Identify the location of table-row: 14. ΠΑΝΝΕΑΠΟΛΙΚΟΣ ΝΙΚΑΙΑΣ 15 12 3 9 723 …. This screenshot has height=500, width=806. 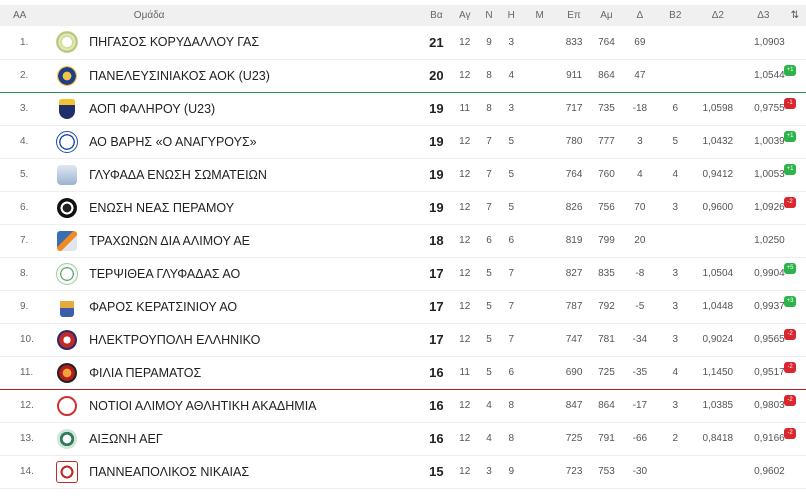
(403, 471).